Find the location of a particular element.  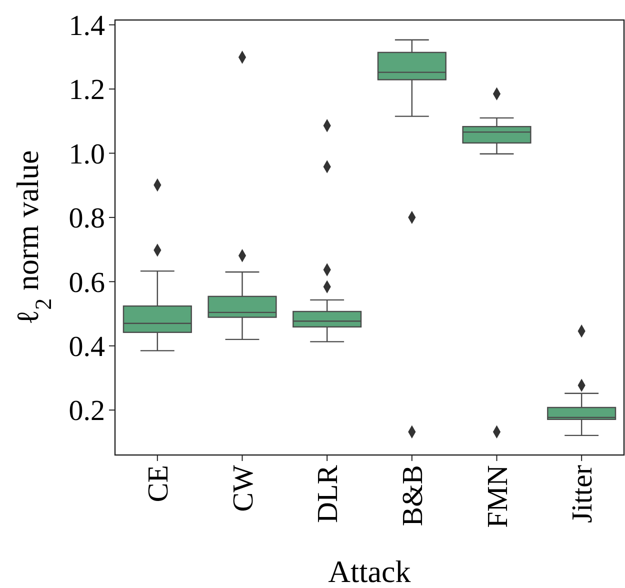

y-tick-label: 0.6 is located at coordinates (86, 282).